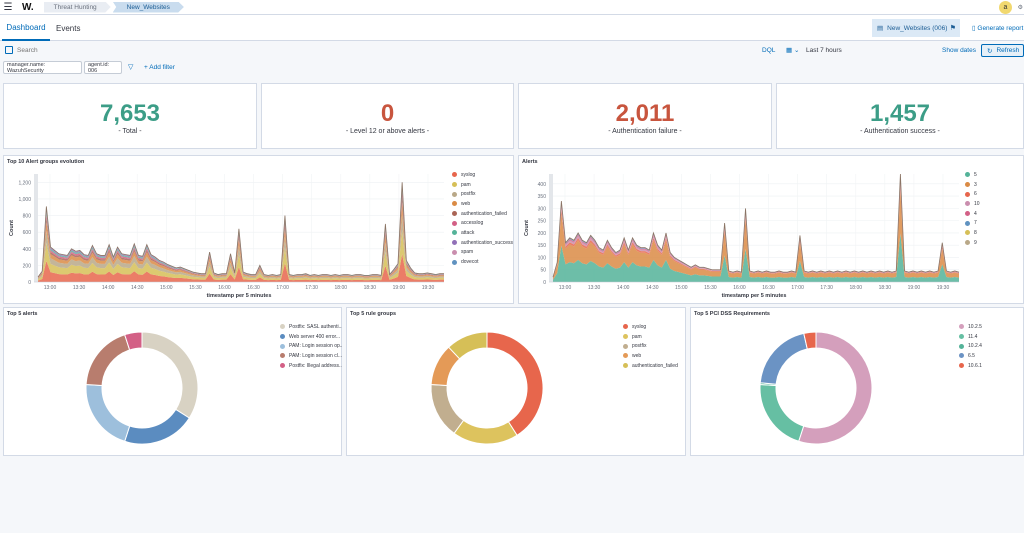  I want to click on add-filter-button: + Add filter, so click(159, 67).